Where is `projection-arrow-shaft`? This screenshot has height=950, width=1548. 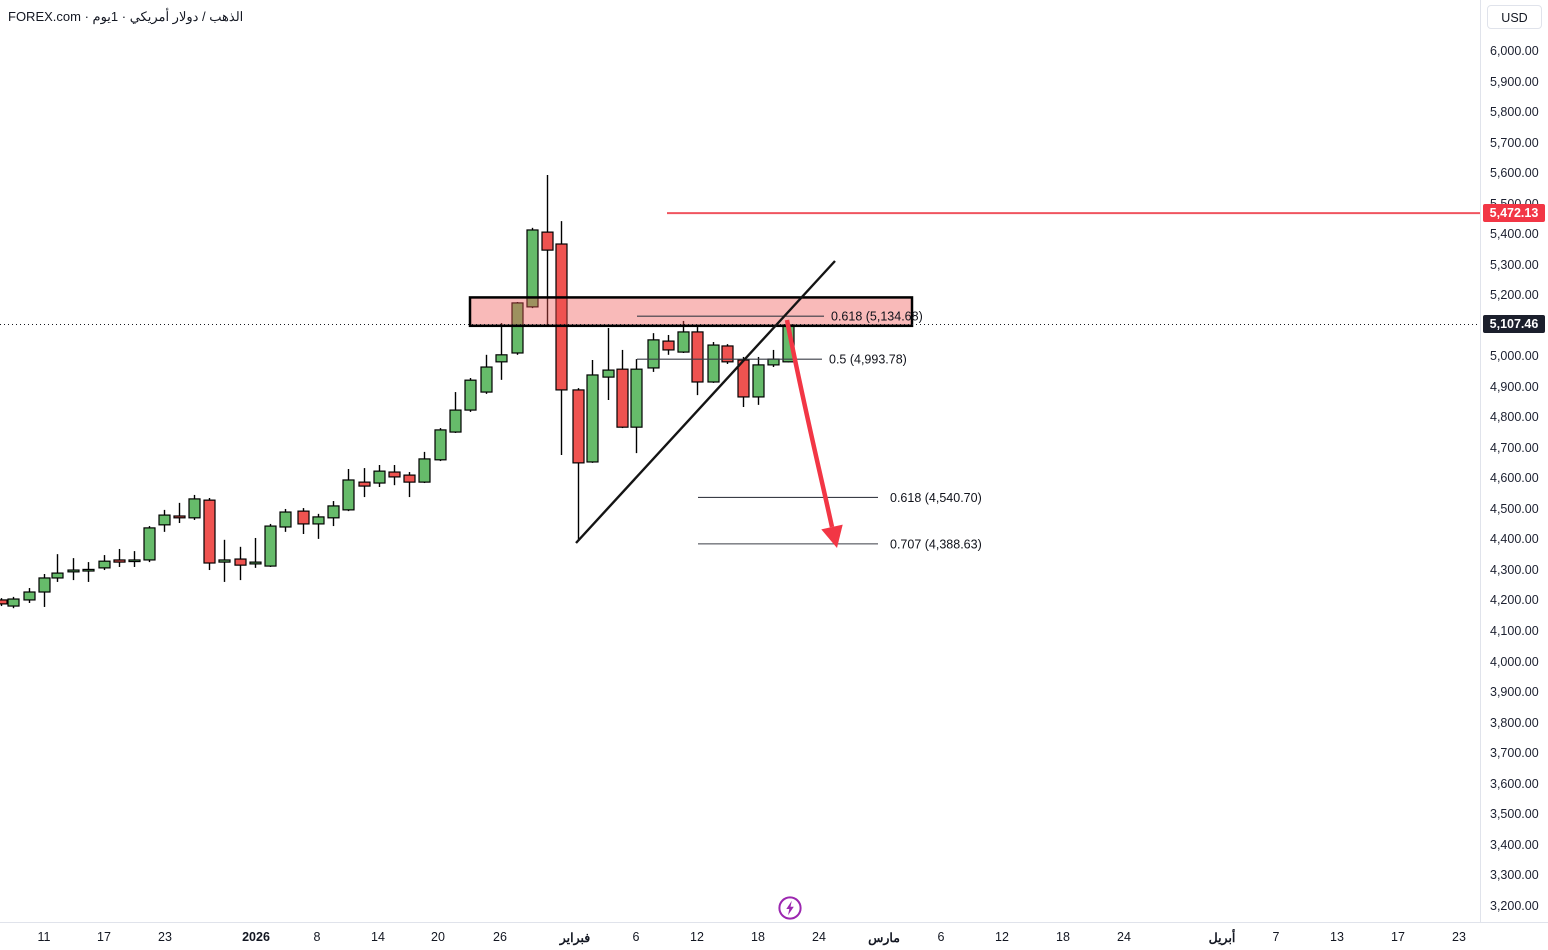 projection-arrow-shaft is located at coordinates (809, 423).